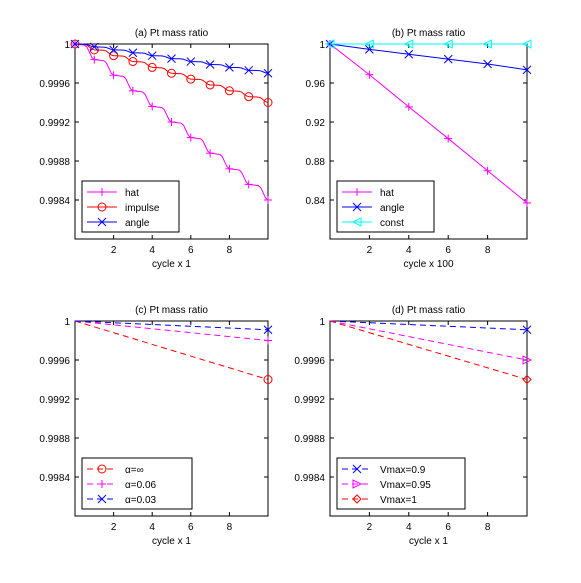 The image size is (581, 583). What do you see at coordinates (316, 123) in the screenshot?
I see `y-tick-label: 0.92` at bounding box center [316, 123].